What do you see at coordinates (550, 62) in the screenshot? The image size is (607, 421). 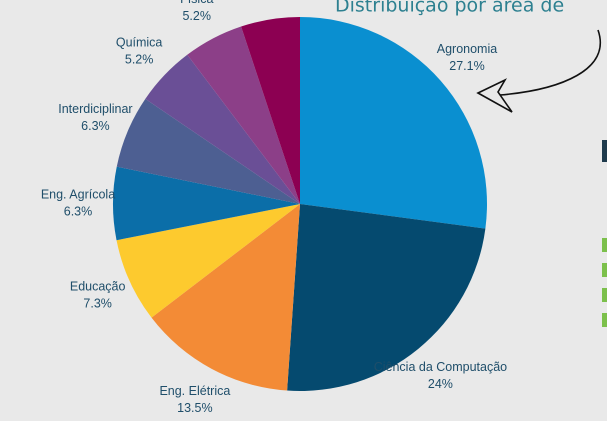 I see `arrow` at bounding box center [550, 62].